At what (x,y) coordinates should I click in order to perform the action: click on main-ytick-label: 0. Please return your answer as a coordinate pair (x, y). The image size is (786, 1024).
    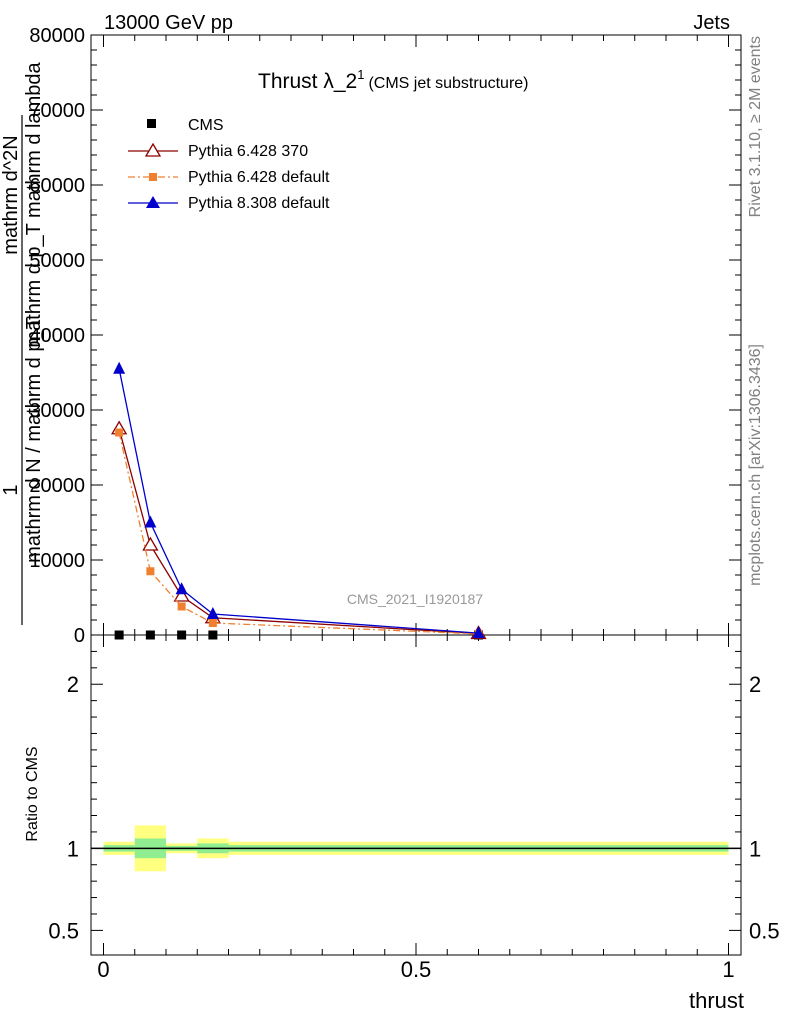
    Looking at the image, I should click on (79, 636).